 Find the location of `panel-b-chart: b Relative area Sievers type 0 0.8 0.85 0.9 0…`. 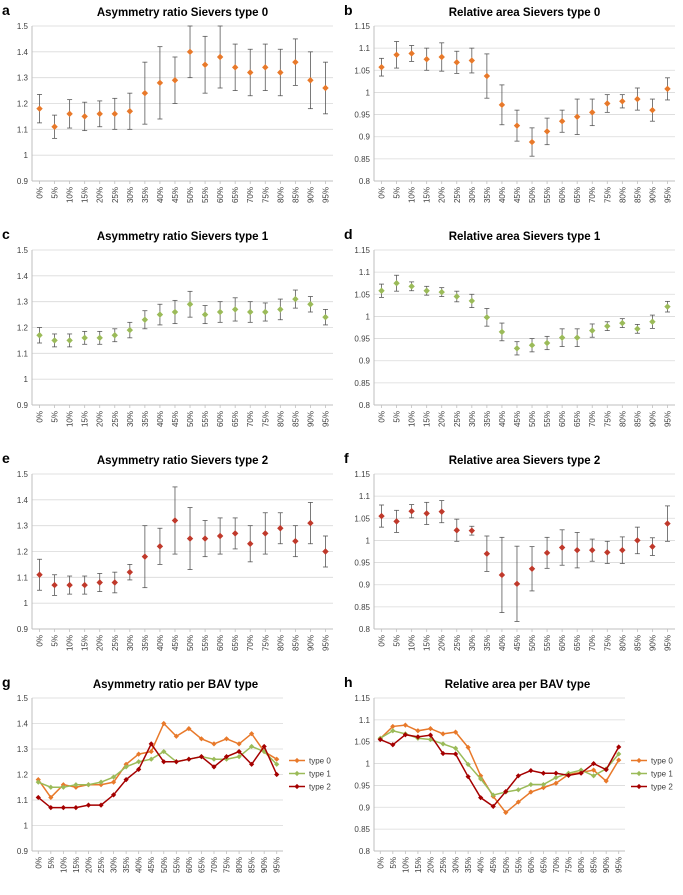

panel-b-chart: b Relative area Sievers type 0 0.8 0.85 0.9 0… is located at coordinates (512, 111).